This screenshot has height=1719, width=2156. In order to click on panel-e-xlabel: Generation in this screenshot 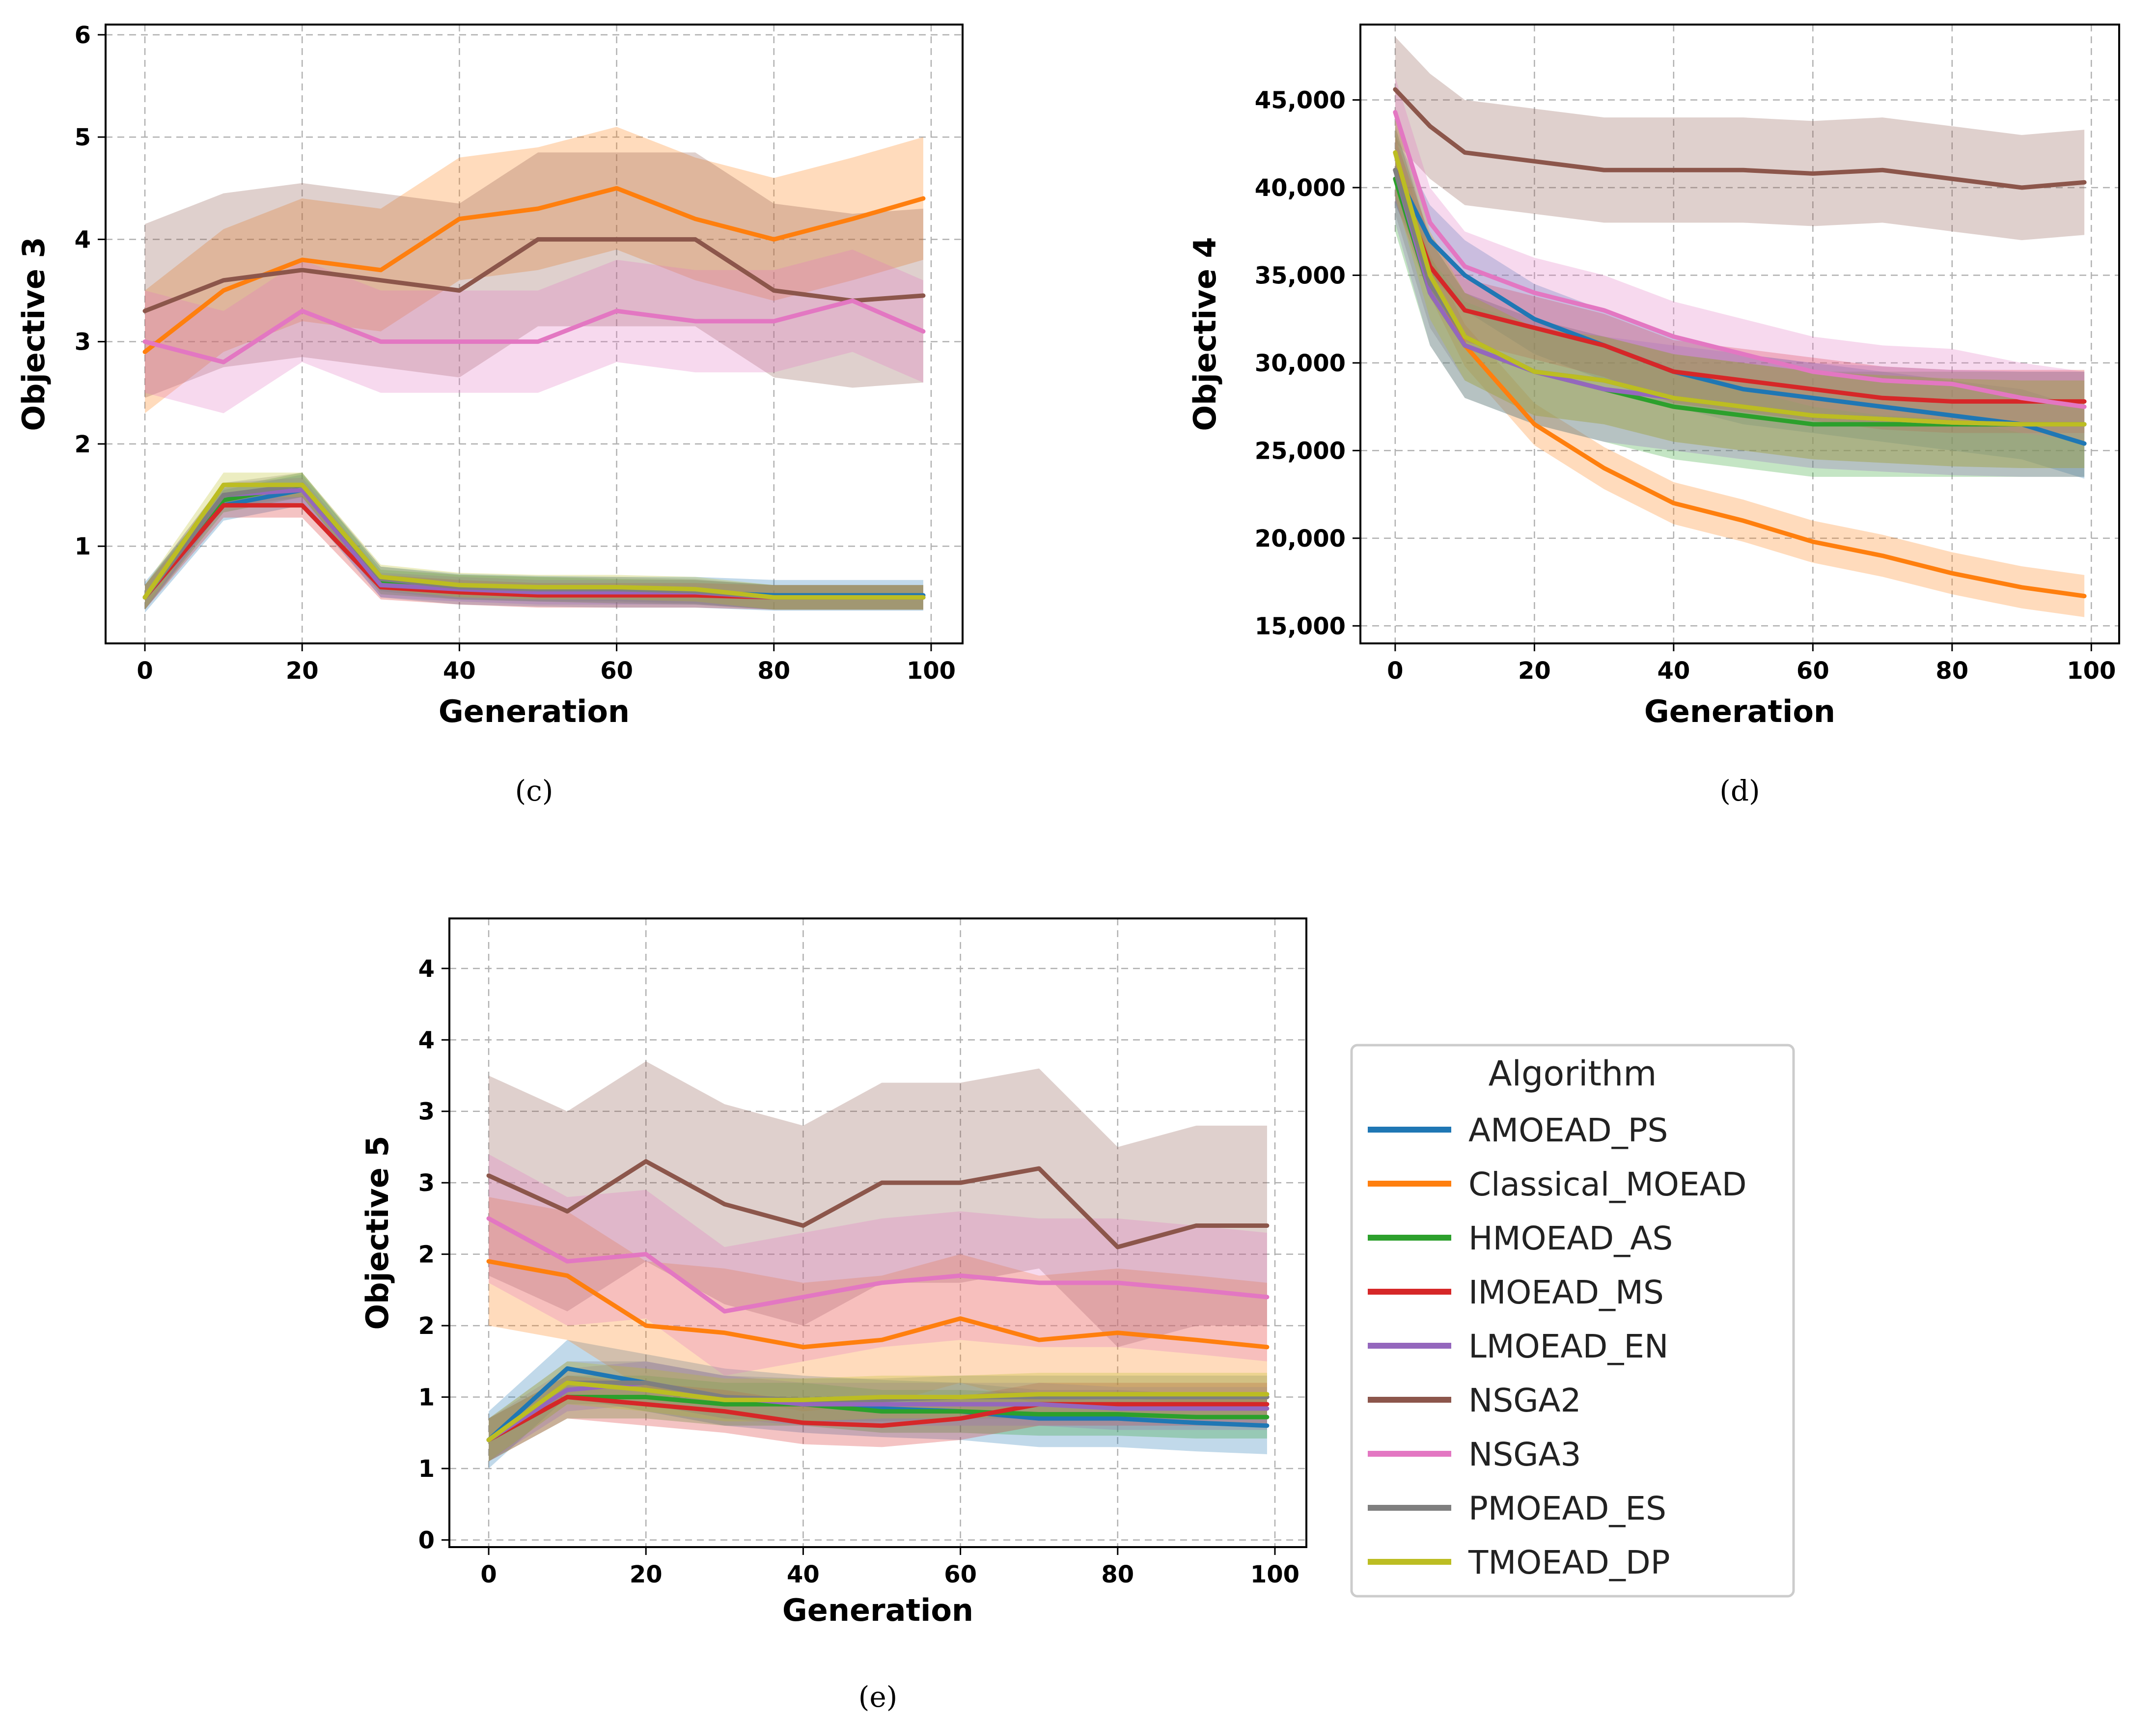, I will do `click(878, 1610)`.